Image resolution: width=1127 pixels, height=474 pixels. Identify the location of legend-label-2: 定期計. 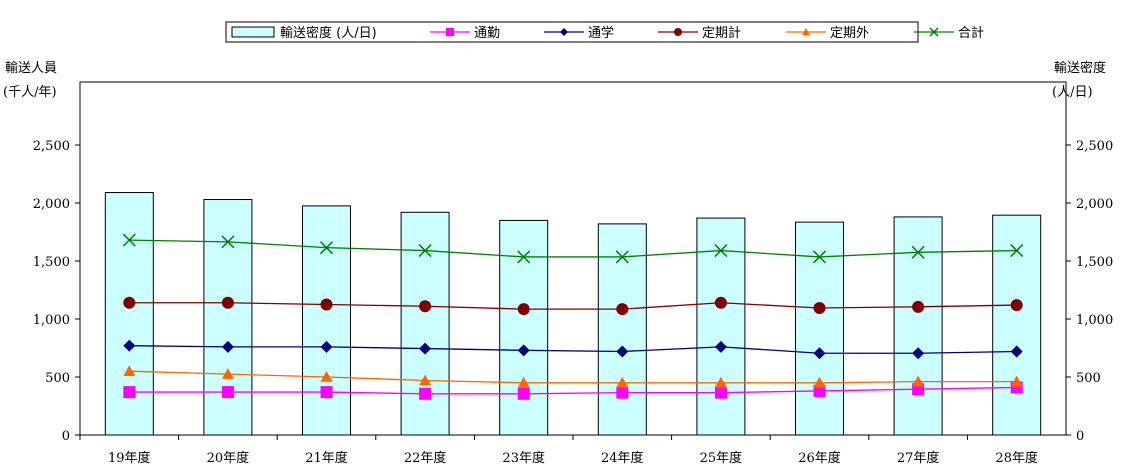
(721, 33).